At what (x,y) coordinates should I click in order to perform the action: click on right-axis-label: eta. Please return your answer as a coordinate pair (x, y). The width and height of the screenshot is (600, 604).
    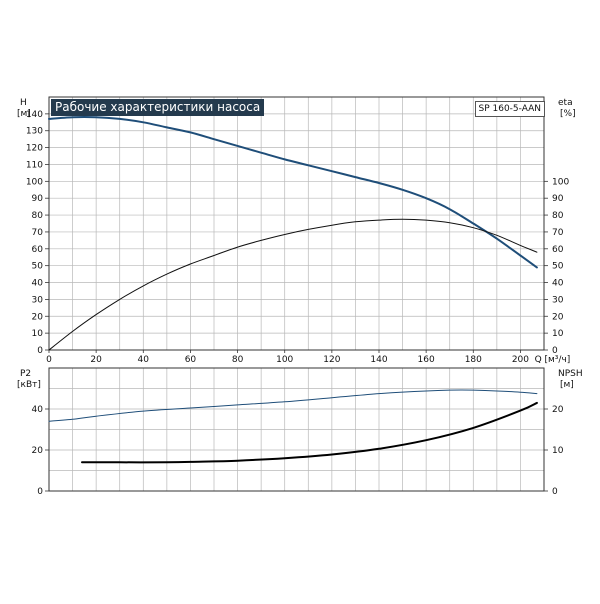
    Looking at the image, I should click on (565, 103).